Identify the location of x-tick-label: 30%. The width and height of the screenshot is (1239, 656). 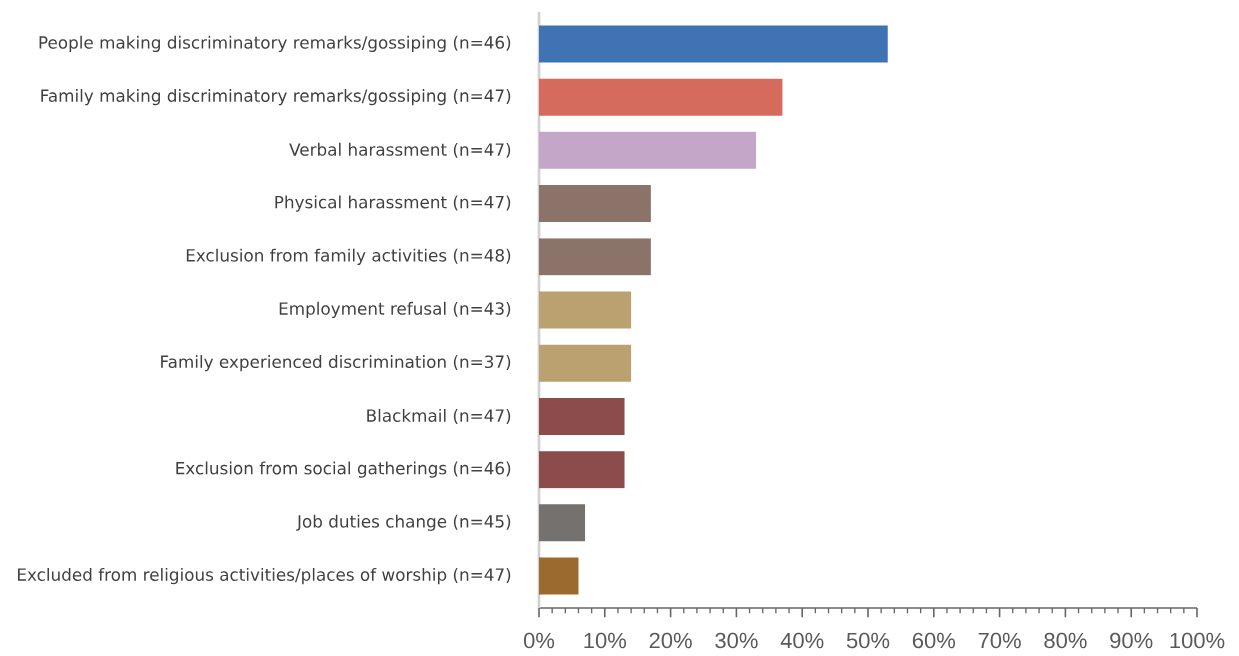
(736, 640).